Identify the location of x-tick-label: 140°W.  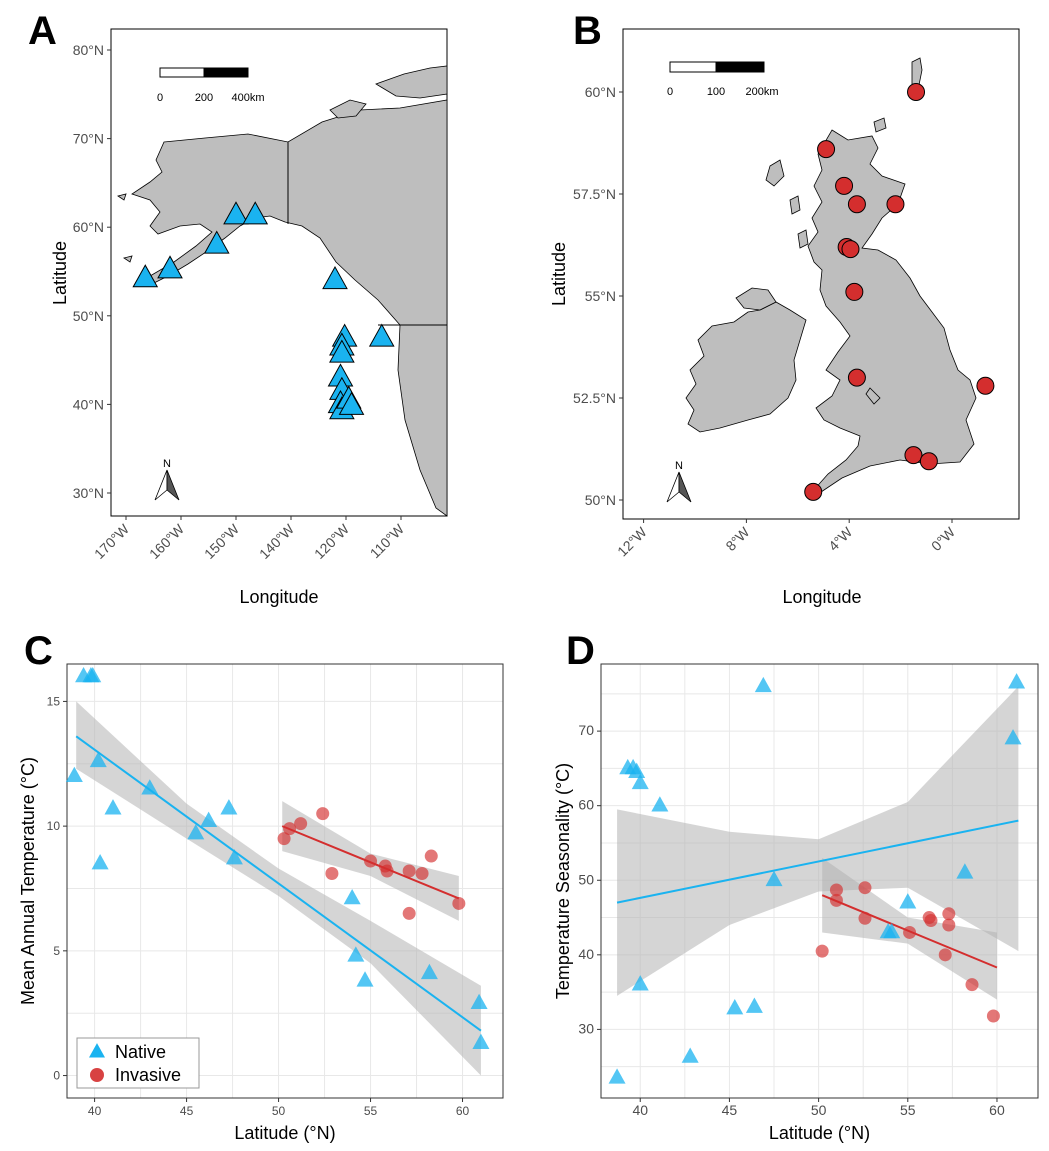
(277, 541).